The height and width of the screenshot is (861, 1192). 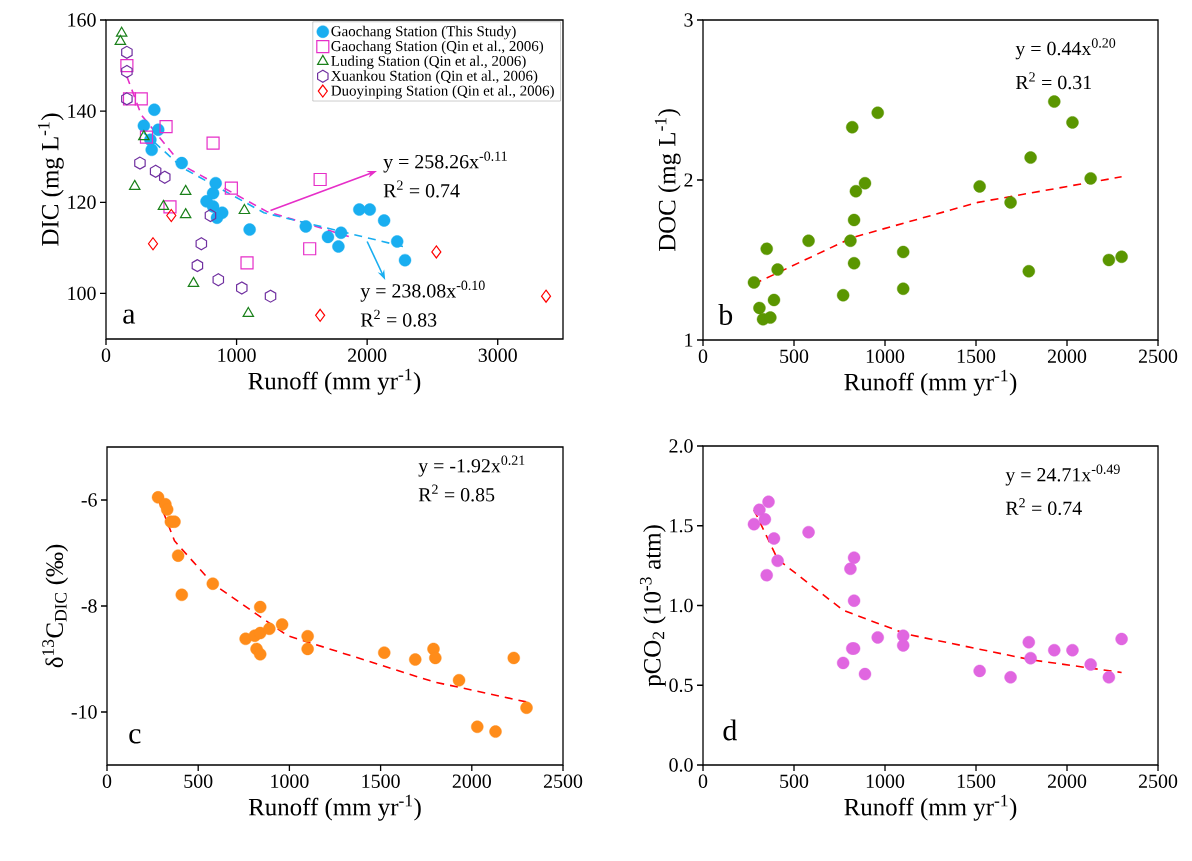 What do you see at coordinates (445, 162) in the screenshot?
I see `annotation: y = 258.26x$^{-0.11}$` at bounding box center [445, 162].